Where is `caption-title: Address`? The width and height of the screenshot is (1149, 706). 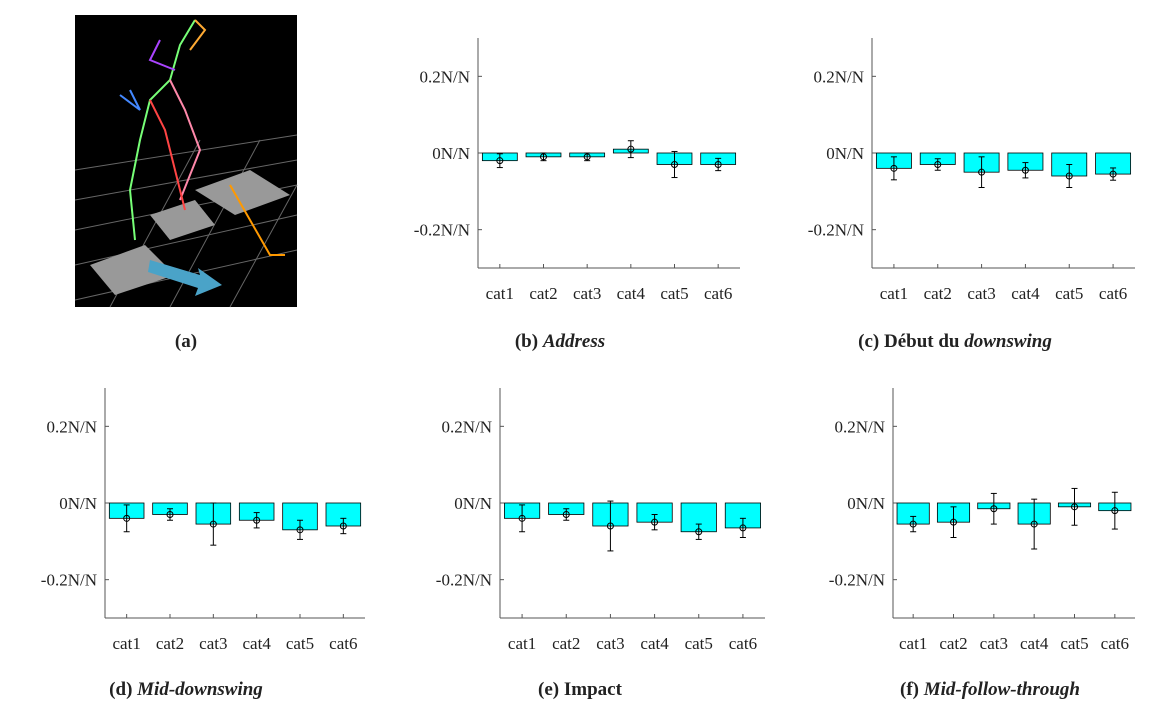
caption-title: Address is located at coordinates (573, 341).